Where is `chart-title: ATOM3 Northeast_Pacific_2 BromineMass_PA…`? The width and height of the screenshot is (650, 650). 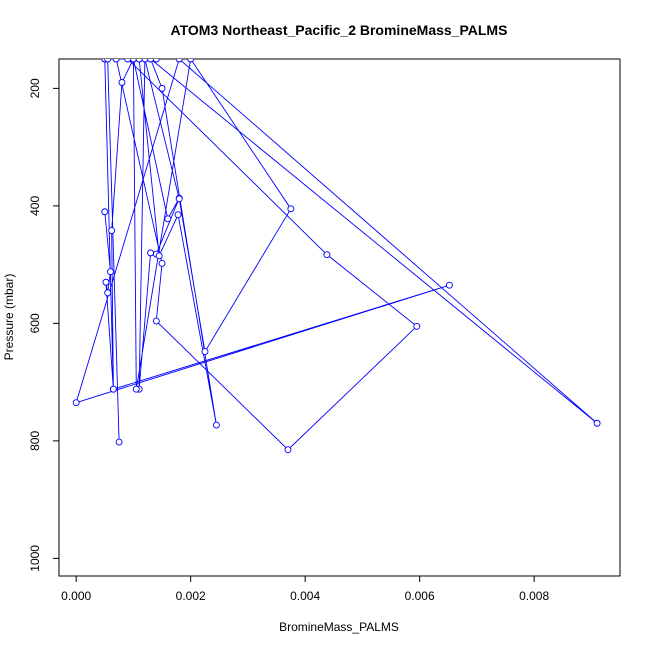
chart-title: ATOM3 Northeast_Pacific_2 BromineMass_PA… is located at coordinates (339, 30).